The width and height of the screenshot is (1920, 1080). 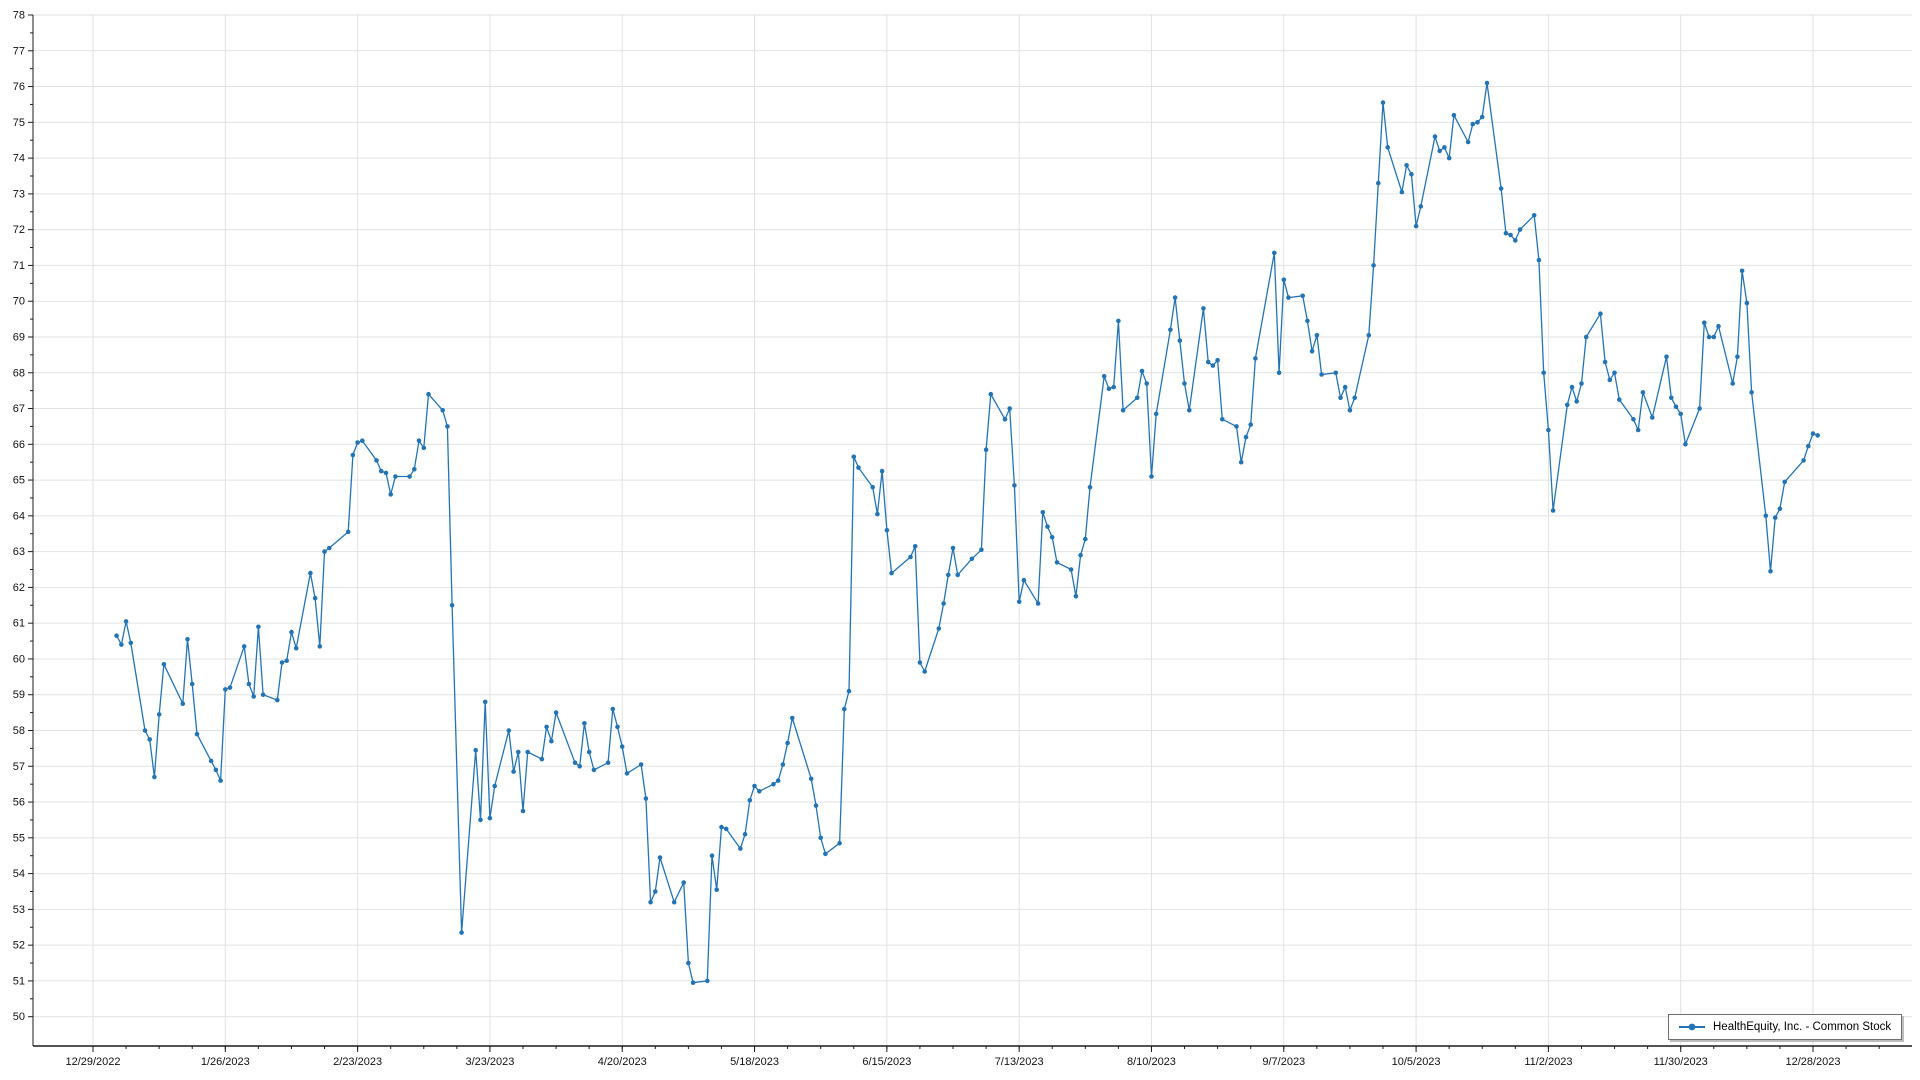 I want to click on y-axis-tick-label: 55, so click(x=19, y=838).